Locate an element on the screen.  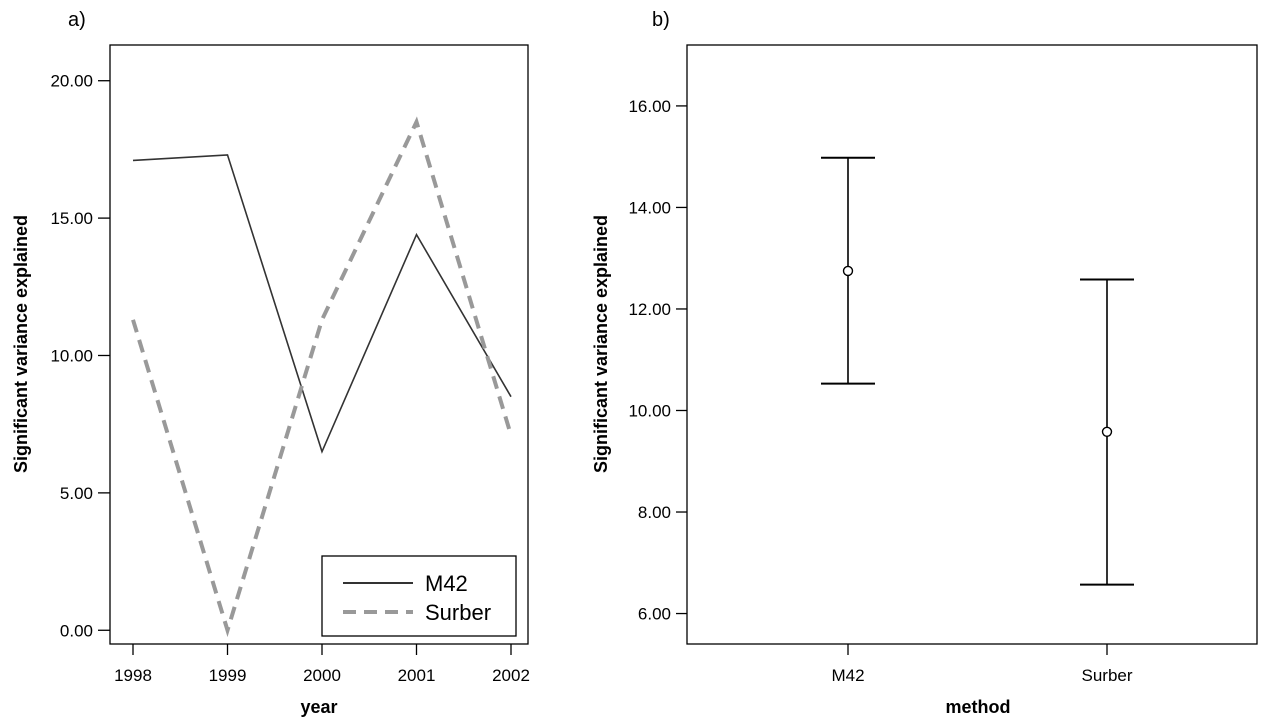
panel-a-y-axis: 0.00 5.00 10.00 15.00 20.00 is located at coordinates (80, 356).